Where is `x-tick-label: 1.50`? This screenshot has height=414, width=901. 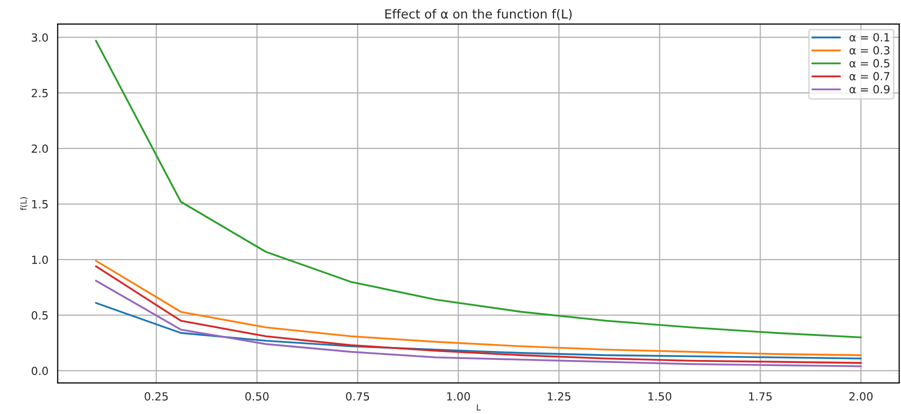 x-tick-label: 1.50 is located at coordinates (660, 396).